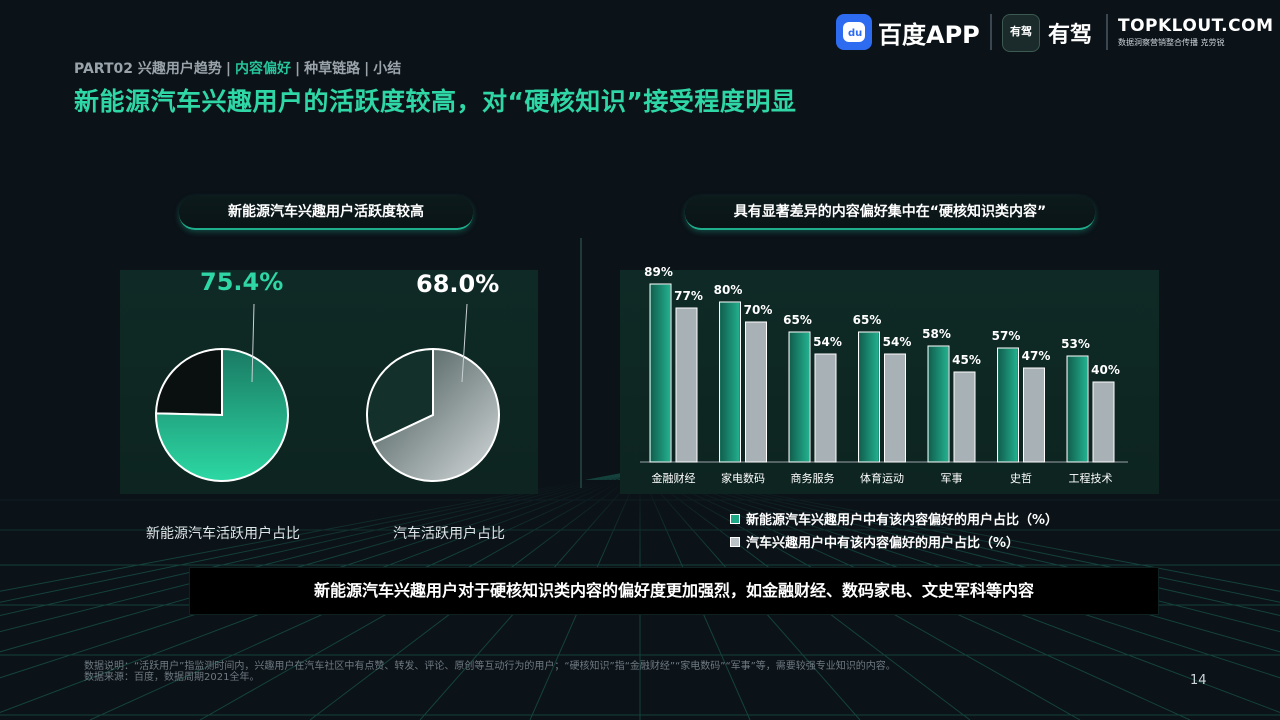 The image size is (1280, 720). Describe the element at coordinates (674, 478) in the screenshot. I see `x-tick-label: 金融财经` at that location.